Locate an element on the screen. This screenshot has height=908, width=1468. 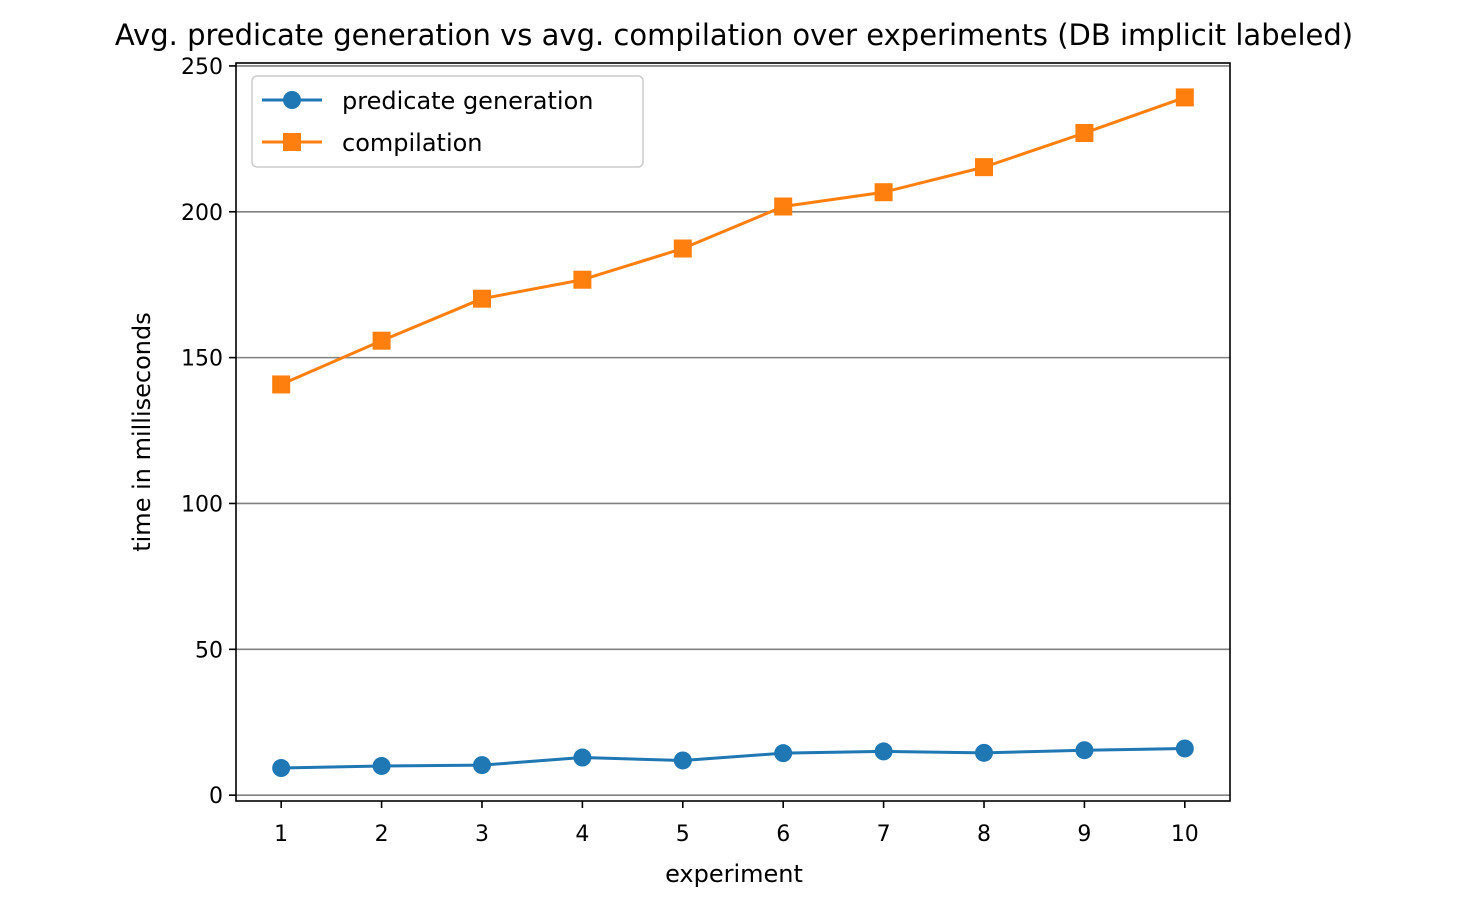
legend: predicate generation compilation is located at coordinates (447, 121).